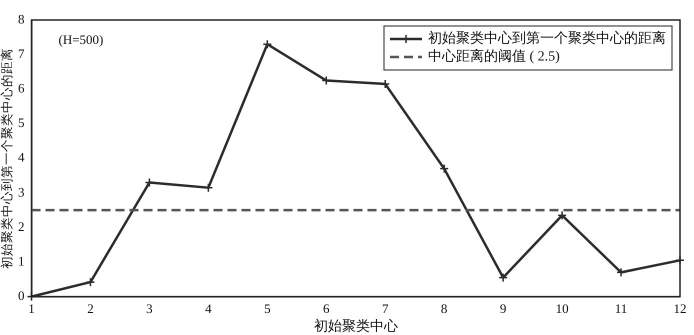 The height and width of the screenshot is (335, 694). What do you see at coordinates (21, 296) in the screenshot?
I see `y-tick-label: 0` at bounding box center [21, 296].